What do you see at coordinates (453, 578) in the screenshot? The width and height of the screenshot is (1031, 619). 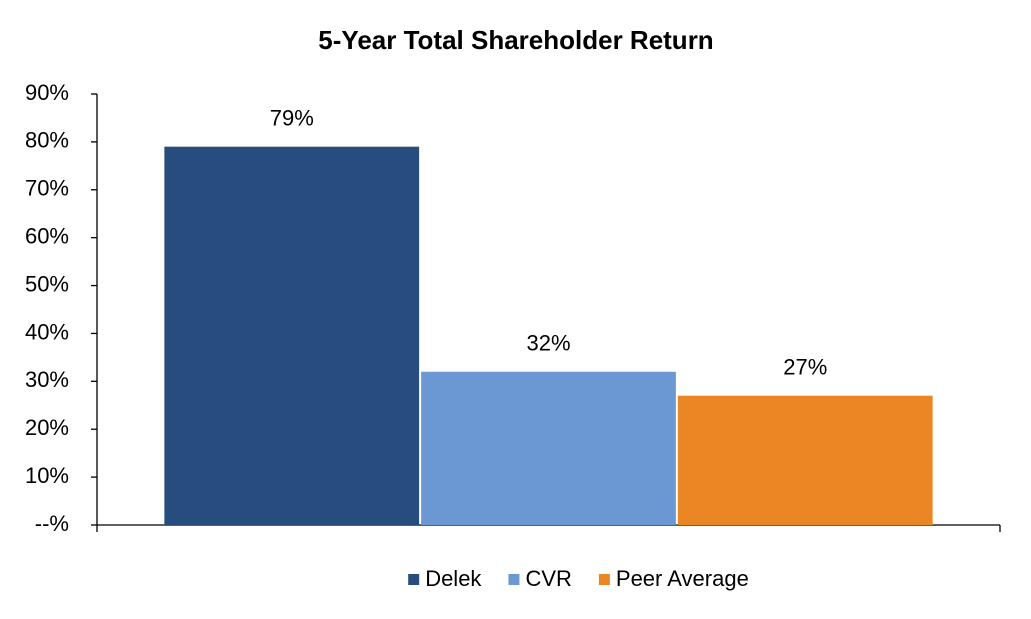 I see `legend-label: Delek` at bounding box center [453, 578].